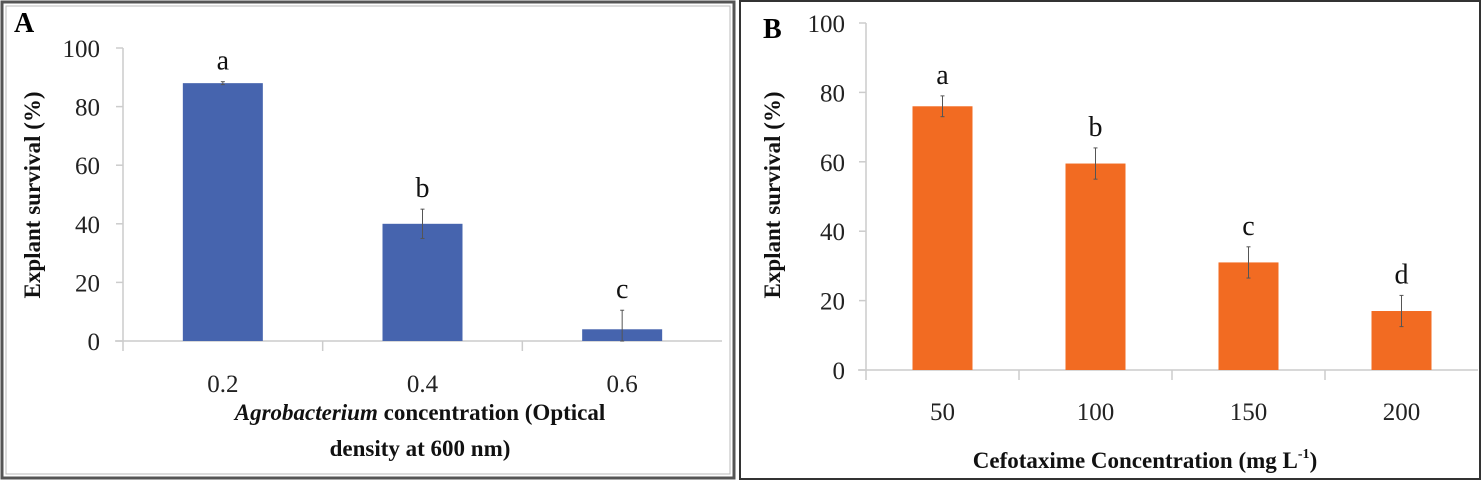  I want to click on x-tick-label: 200, so click(1402, 412).